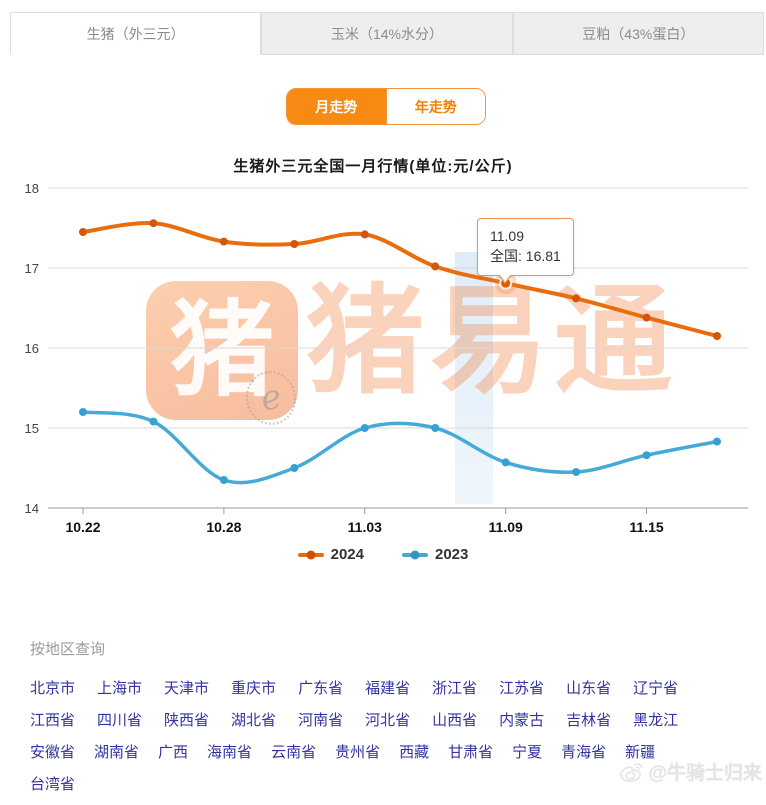 Image resolution: width=766 pixels, height=805 pixels. What do you see at coordinates (358, 752) in the screenshot?
I see `region-link-贵州省: 贵州省` at bounding box center [358, 752].